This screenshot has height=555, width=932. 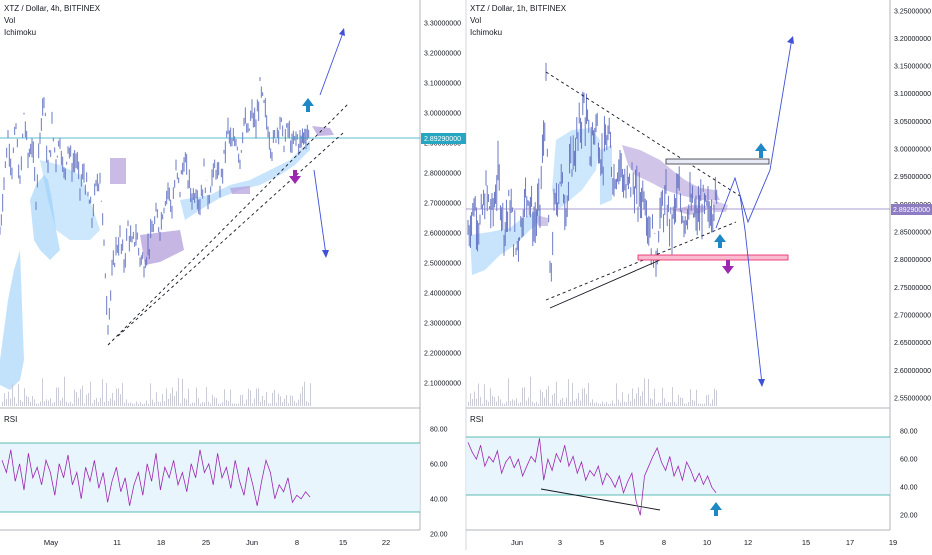 I want to click on left-rsi-tick: 60.00, so click(x=439, y=464).